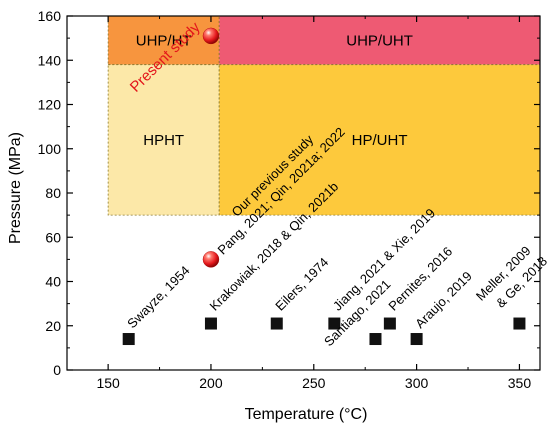 The image size is (550, 430). I want to click on point-square-eilers-1974, so click(276, 323).